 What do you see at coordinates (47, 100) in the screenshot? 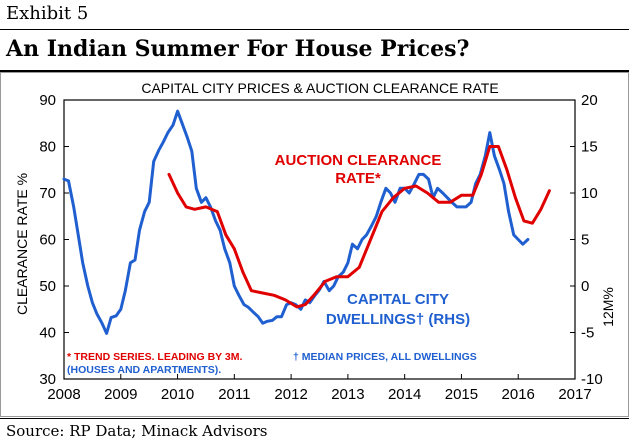
I see `y-tick-label-left: 90` at bounding box center [47, 100].